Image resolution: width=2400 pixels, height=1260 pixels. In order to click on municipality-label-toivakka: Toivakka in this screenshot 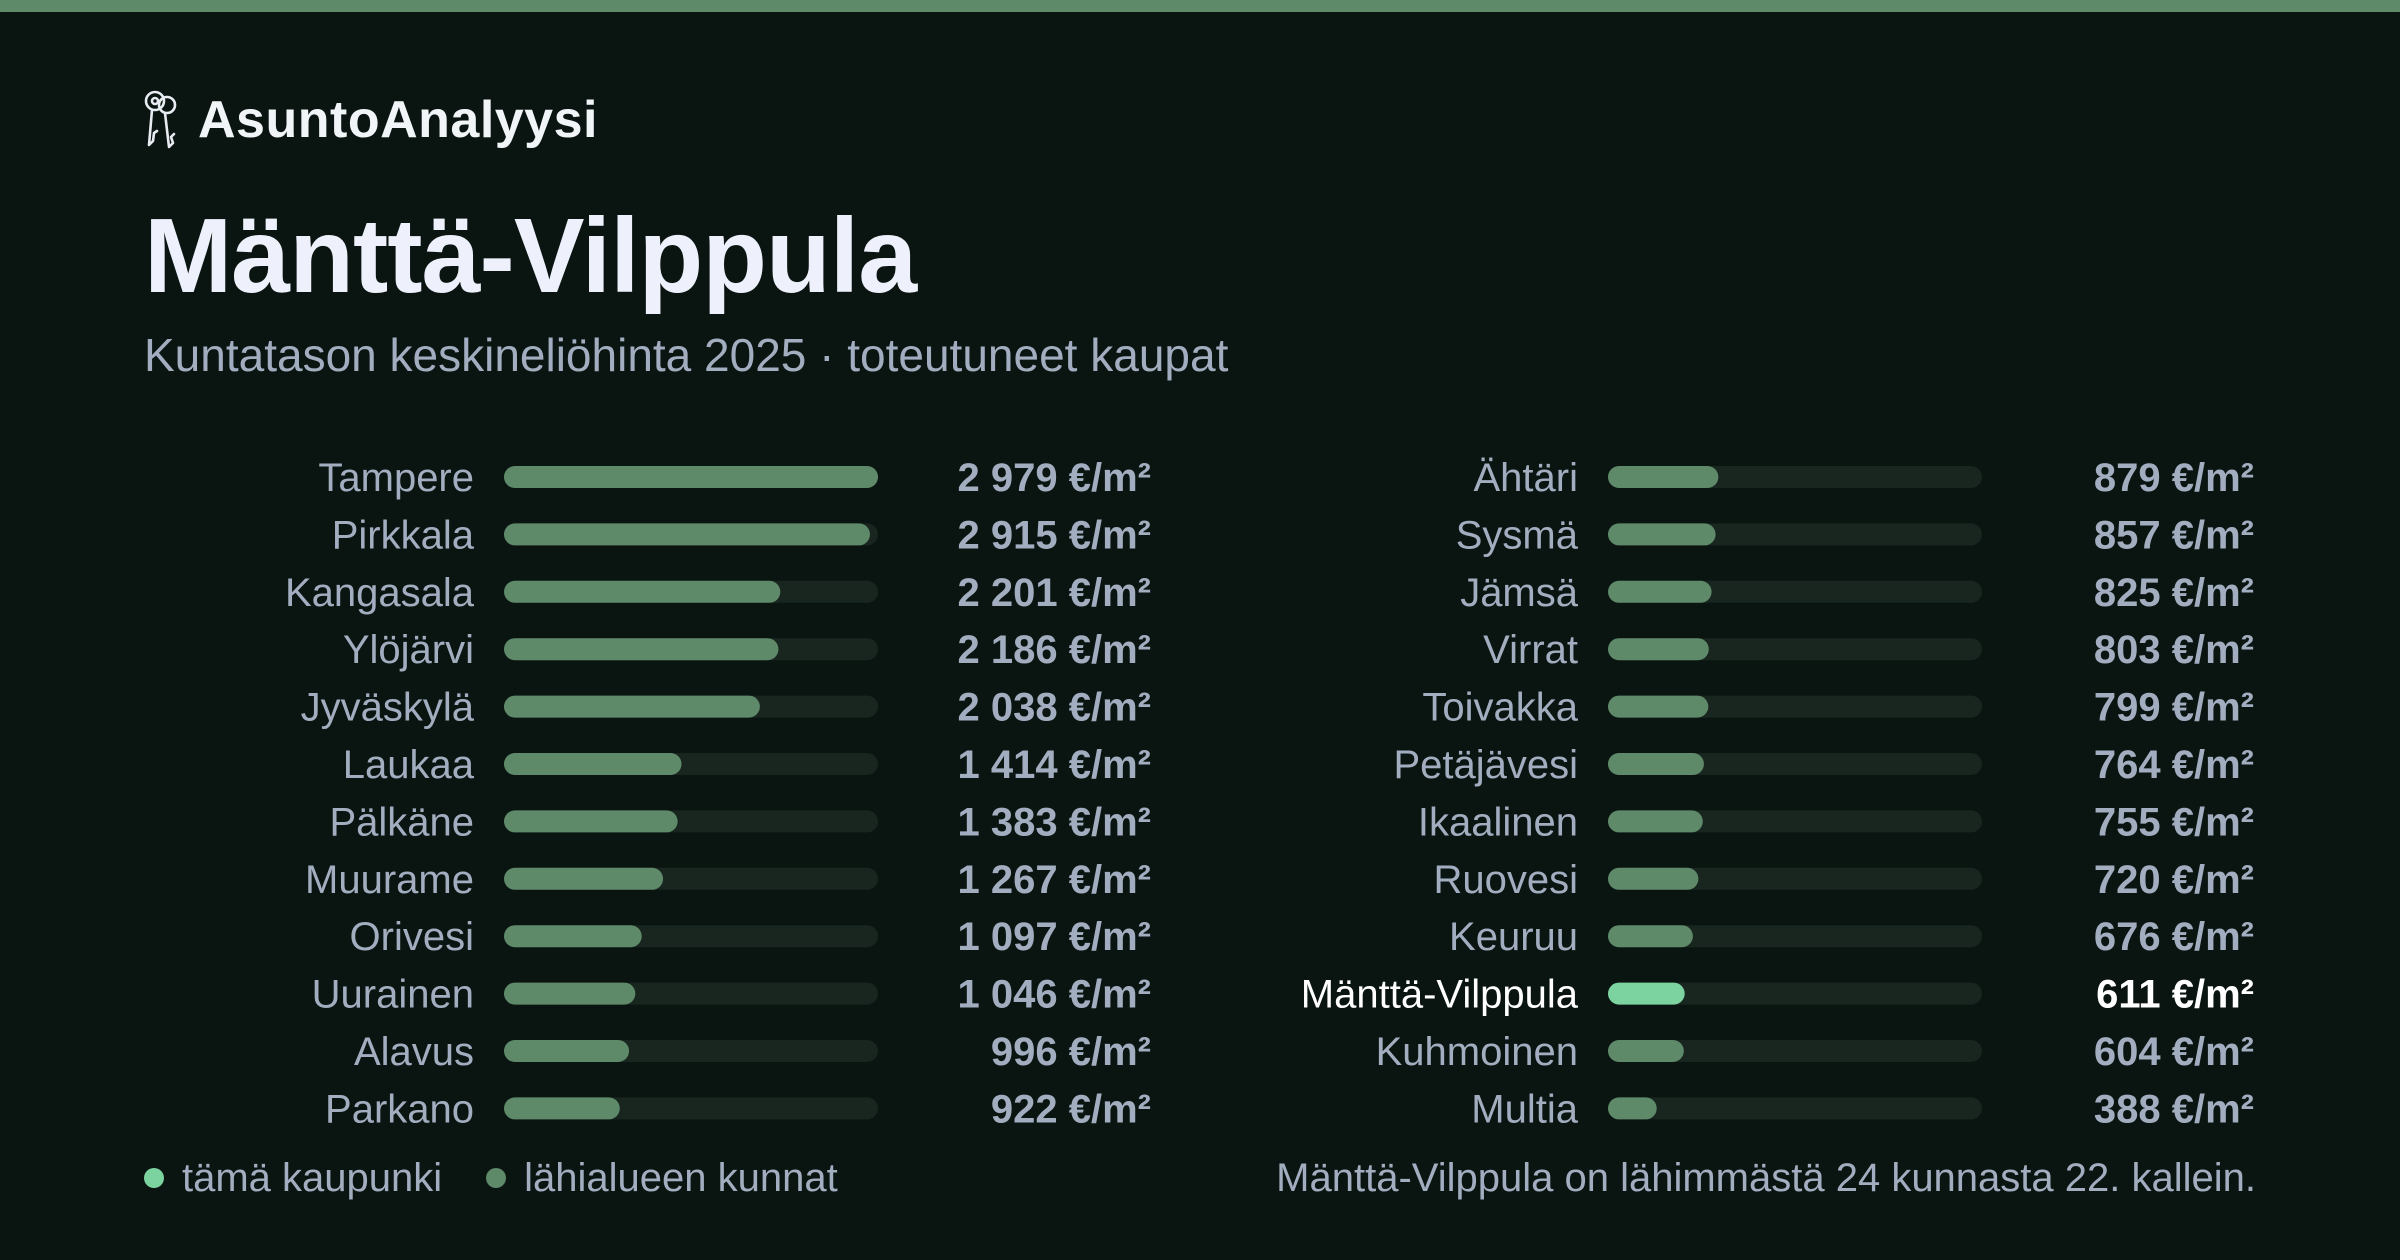, I will do `click(1500, 708)`.